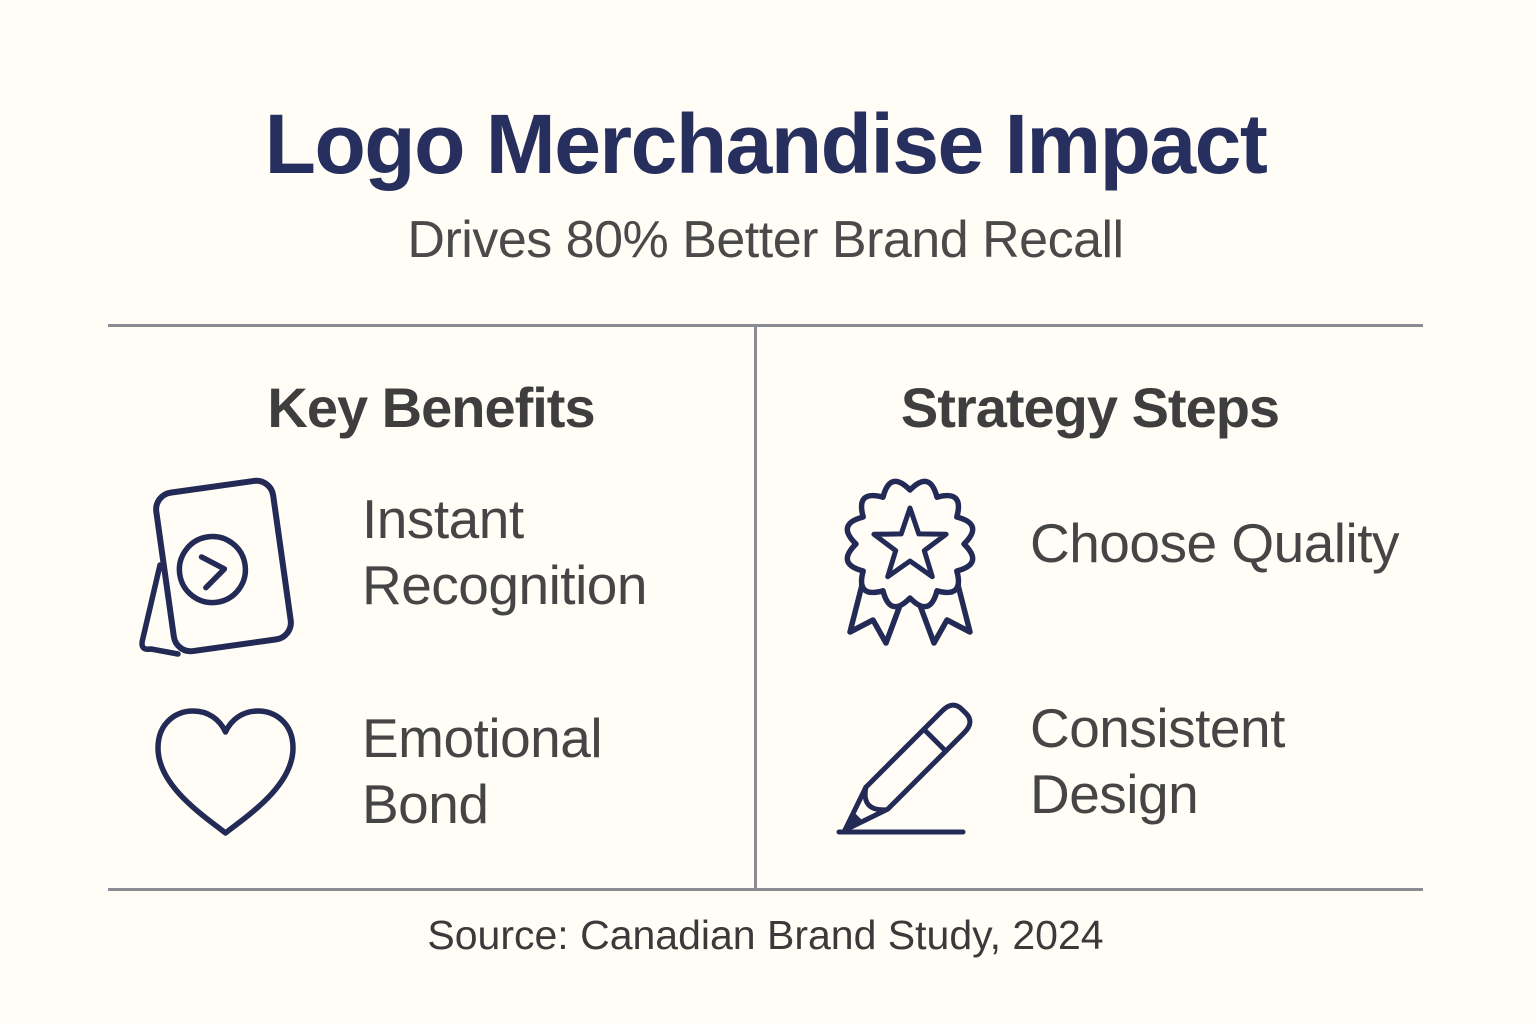 The height and width of the screenshot is (1024, 1536). Describe the element at coordinates (504, 585) in the screenshot. I see `benefit-line: Recognition` at that location.